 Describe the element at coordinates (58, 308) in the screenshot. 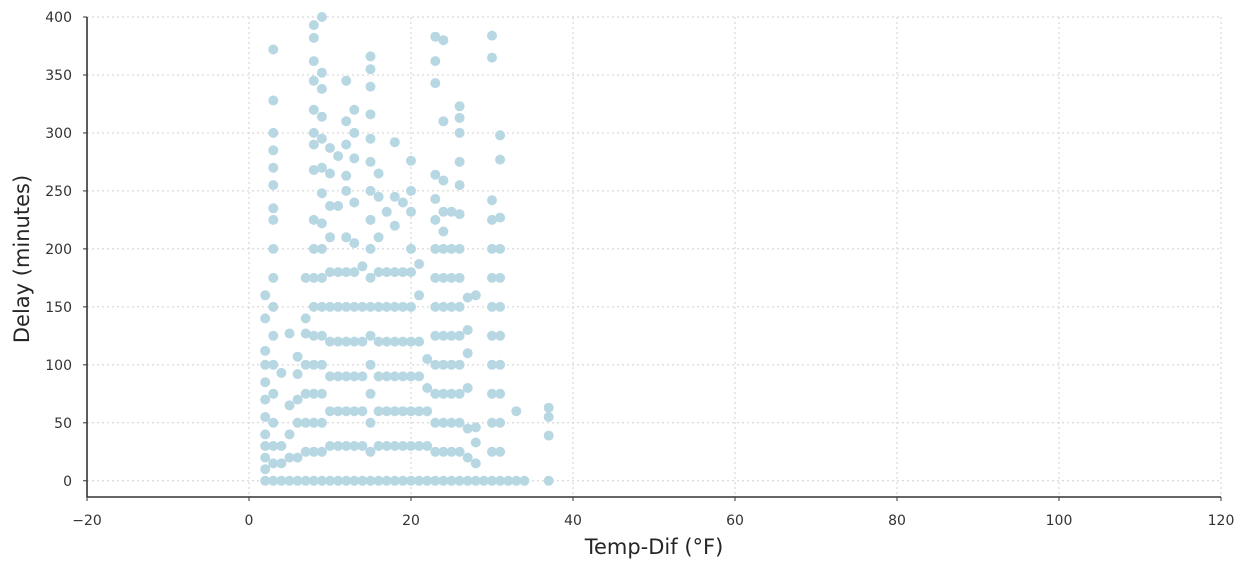

I see `y-tick-label: 150` at that location.